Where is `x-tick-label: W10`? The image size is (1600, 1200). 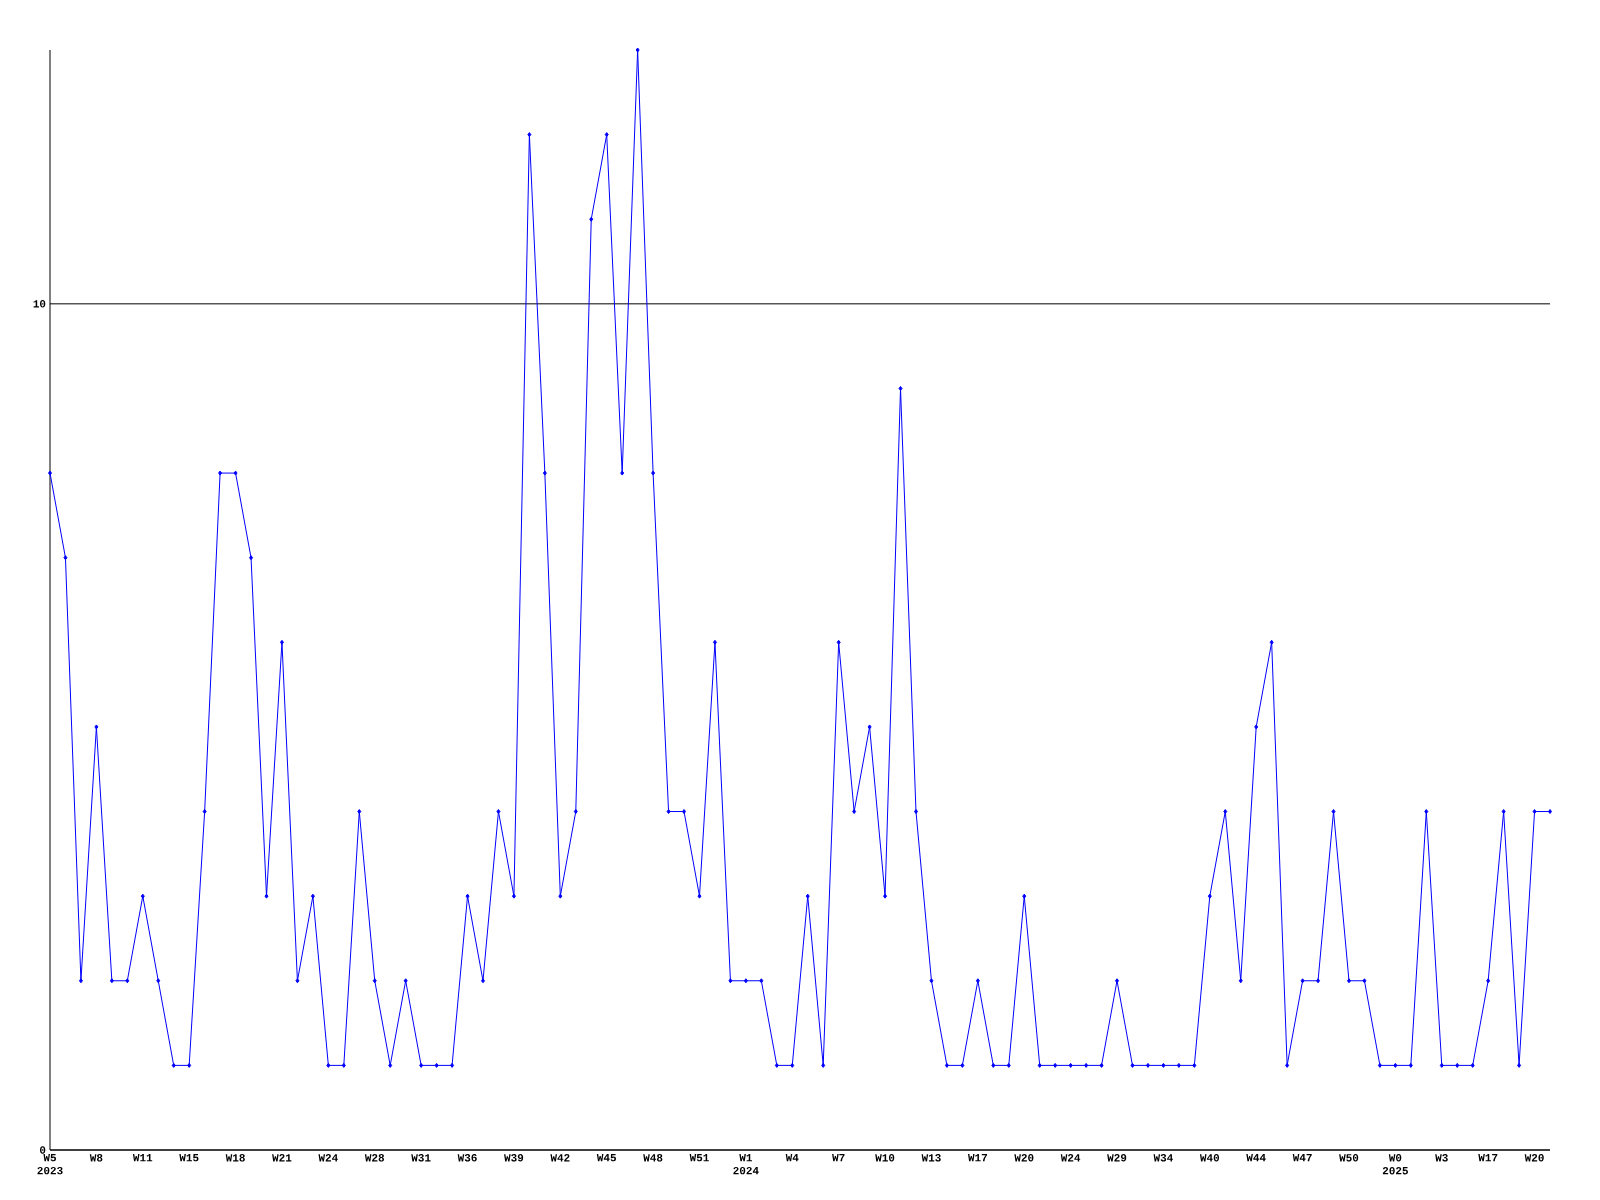 x-tick-label: W10 is located at coordinates (885, 1158).